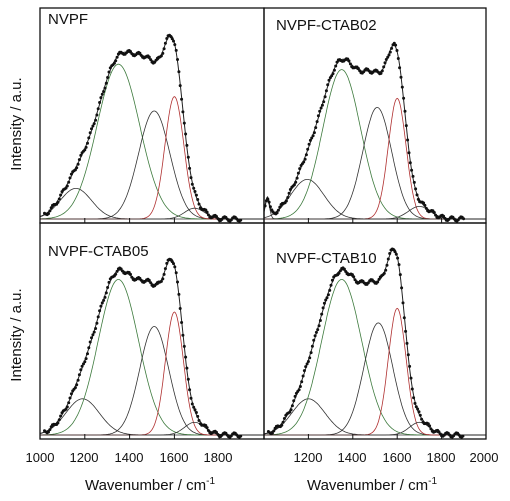 This screenshot has height=501, width=510. What do you see at coordinates (16, 334) in the screenshot?
I see `y-axis-label-bottom: Intensity / a.u.` at bounding box center [16, 334].